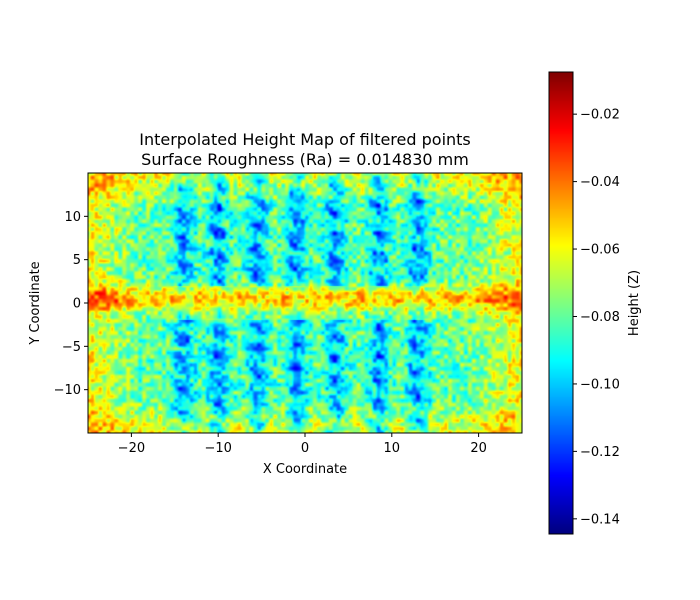 Image resolution: width=700 pixels, height=600 pixels. I want to click on y-axis-label: Y Coordinate, so click(35, 303).